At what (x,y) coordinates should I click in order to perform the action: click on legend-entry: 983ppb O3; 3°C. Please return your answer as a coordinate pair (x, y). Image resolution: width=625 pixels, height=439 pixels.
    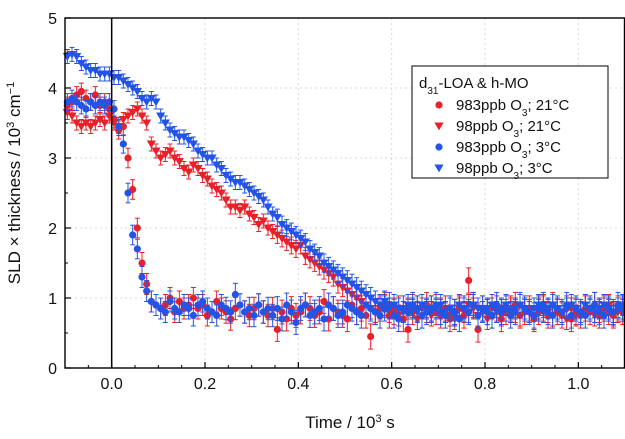
    Looking at the image, I should click on (498, 150).